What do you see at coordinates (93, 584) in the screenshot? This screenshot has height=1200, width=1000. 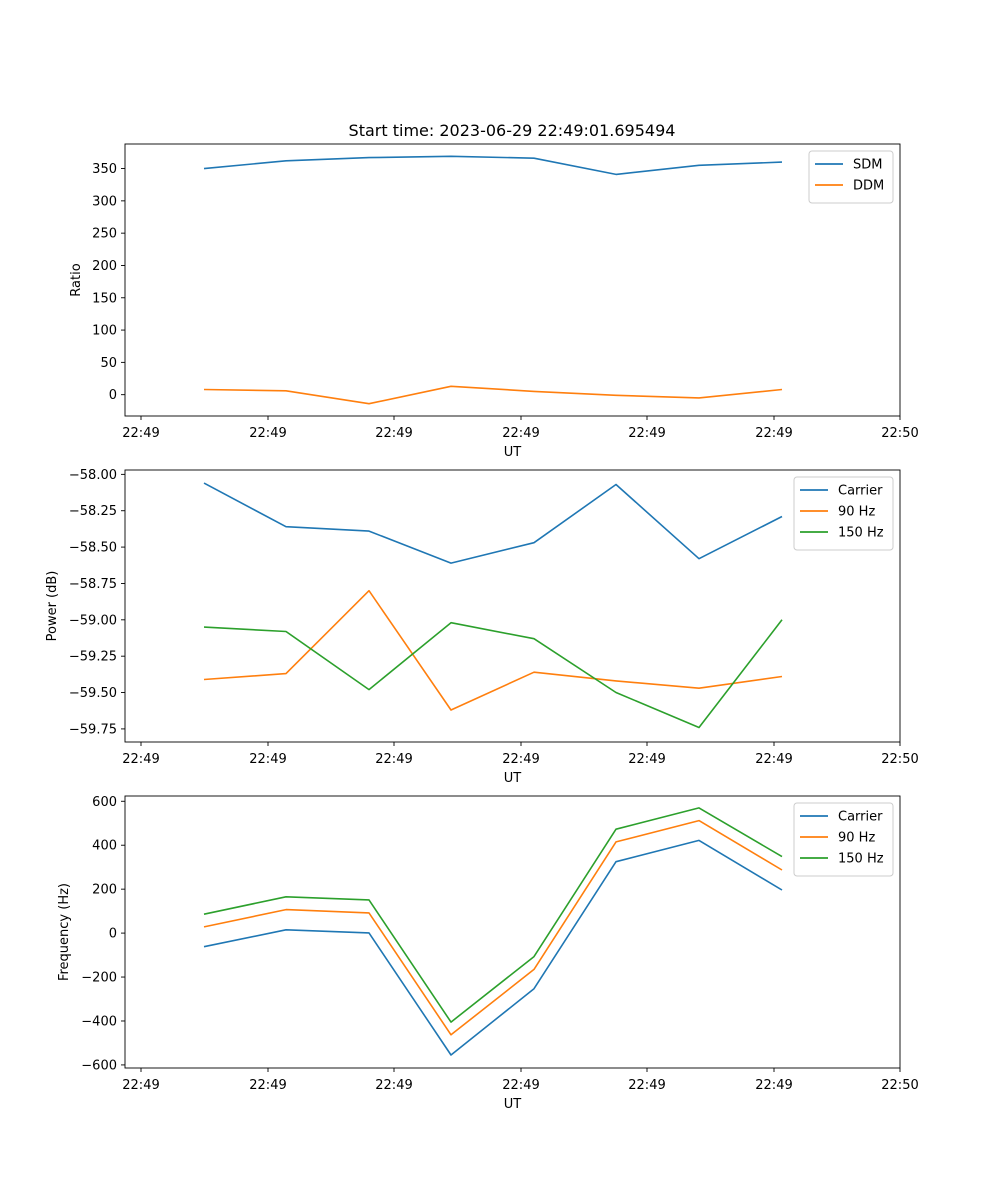 I see `y-tick-label: −58.75` at bounding box center [93, 584].